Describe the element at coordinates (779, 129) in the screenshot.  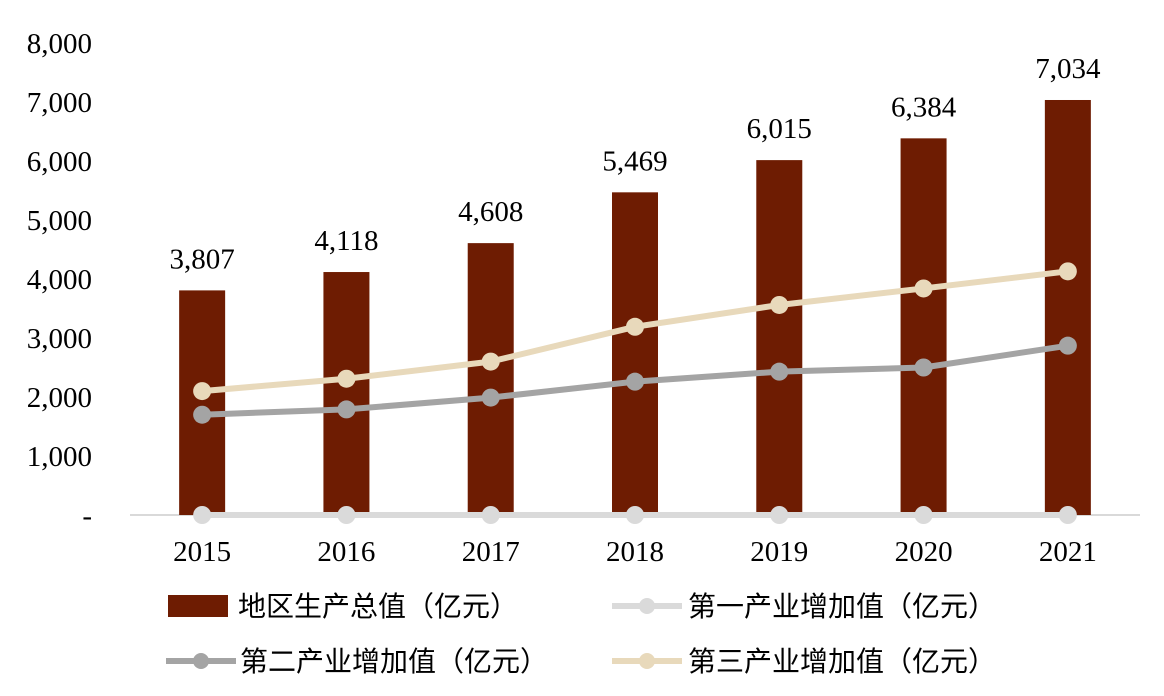
I see `bar-data-label: 6,015` at that location.